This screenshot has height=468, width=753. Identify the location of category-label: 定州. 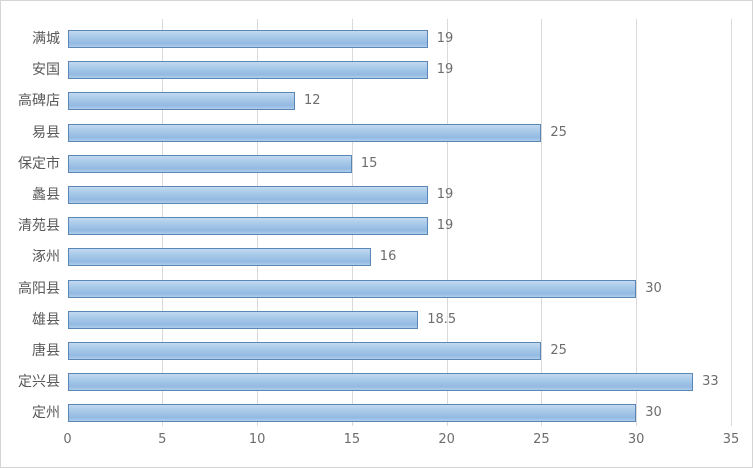
(46, 413).